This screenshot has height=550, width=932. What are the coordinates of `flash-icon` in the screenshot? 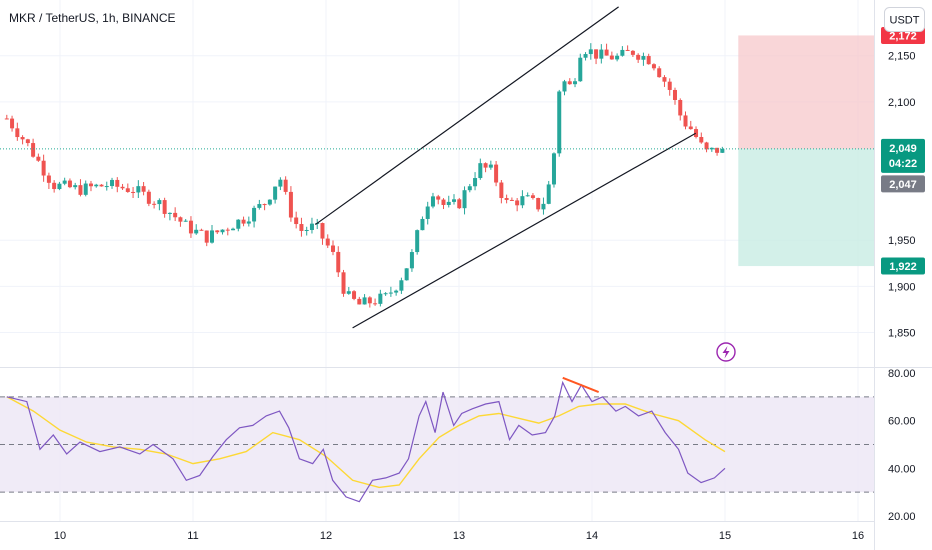 It's located at (726, 352).